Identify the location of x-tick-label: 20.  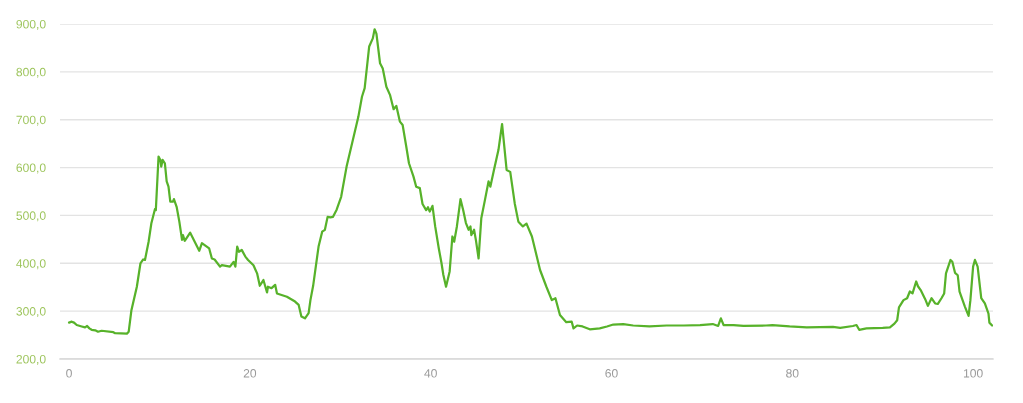
(250, 373).